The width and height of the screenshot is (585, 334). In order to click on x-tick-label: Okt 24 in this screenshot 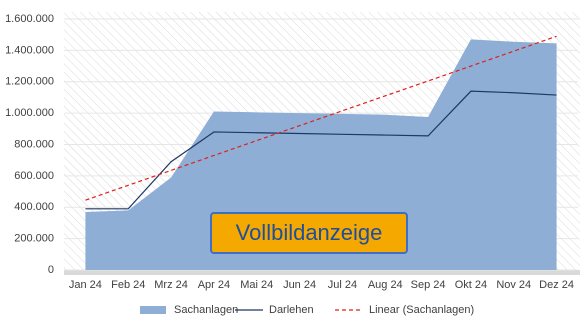, I will do `click(471, 285)`.